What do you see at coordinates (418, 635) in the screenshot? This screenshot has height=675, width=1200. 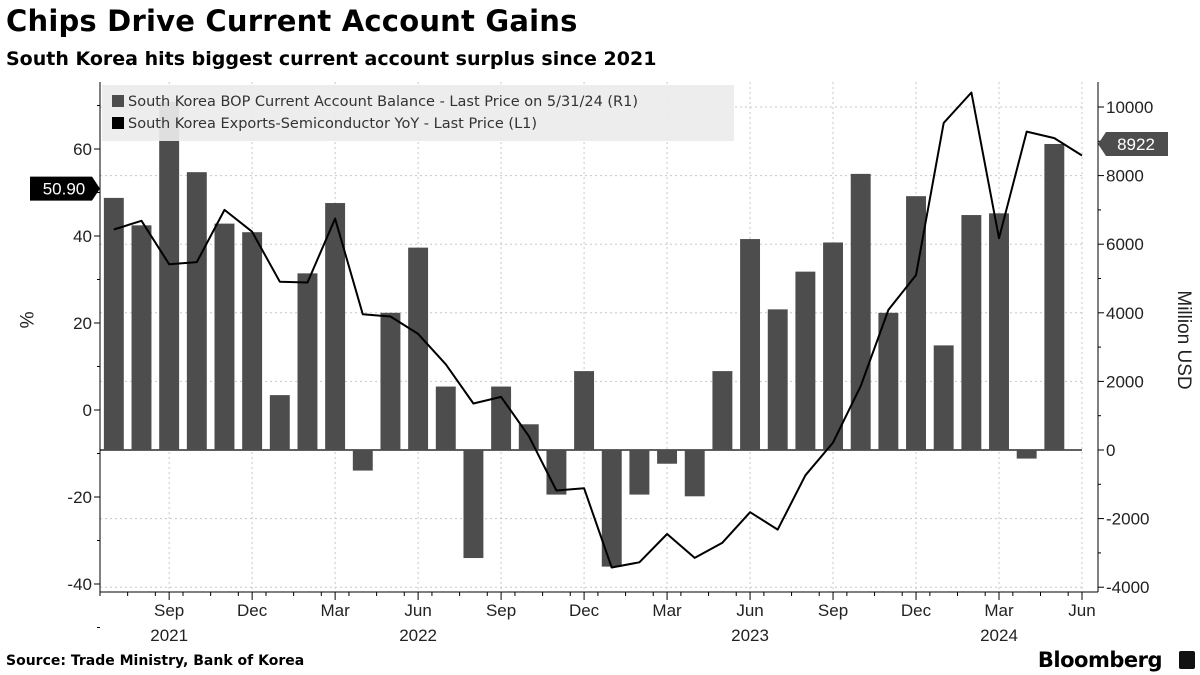 I see `x-year-label: 2022` at bounding box center [418, 635].